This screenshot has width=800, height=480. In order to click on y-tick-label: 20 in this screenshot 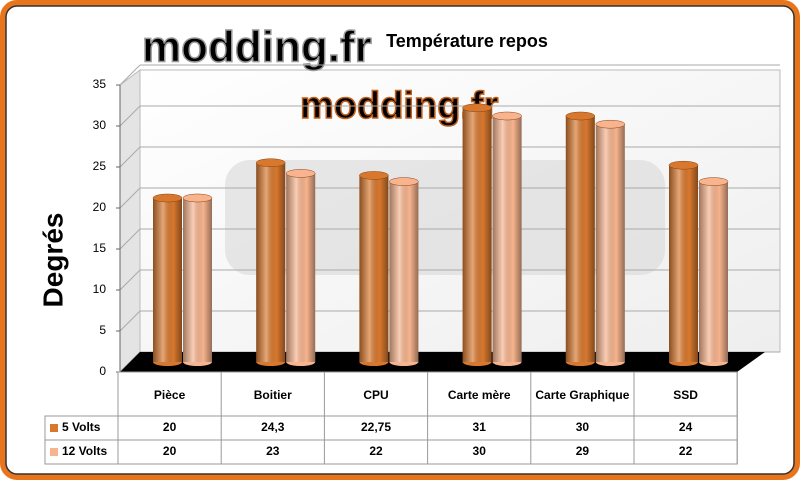, I will do `click(100, 207)`.